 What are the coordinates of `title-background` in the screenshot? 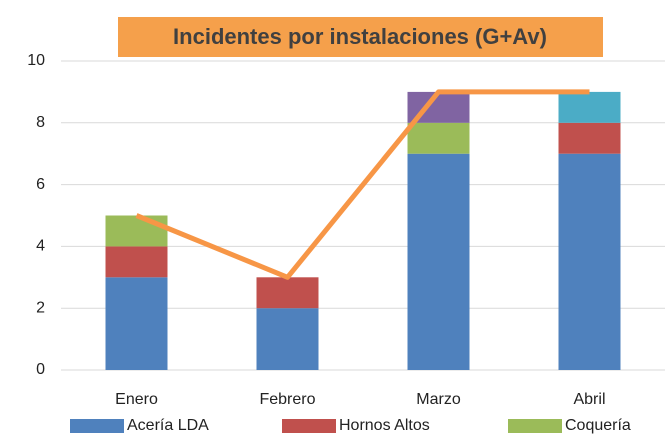 It's located at (360, 37).